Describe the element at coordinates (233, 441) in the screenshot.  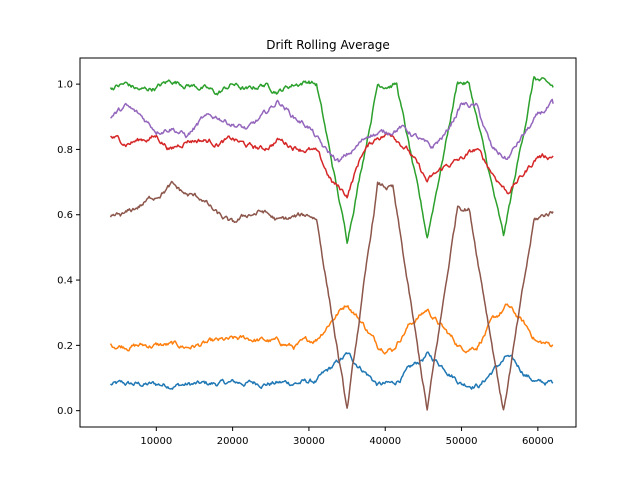
I see `x-tick-label: 20000` at that location.